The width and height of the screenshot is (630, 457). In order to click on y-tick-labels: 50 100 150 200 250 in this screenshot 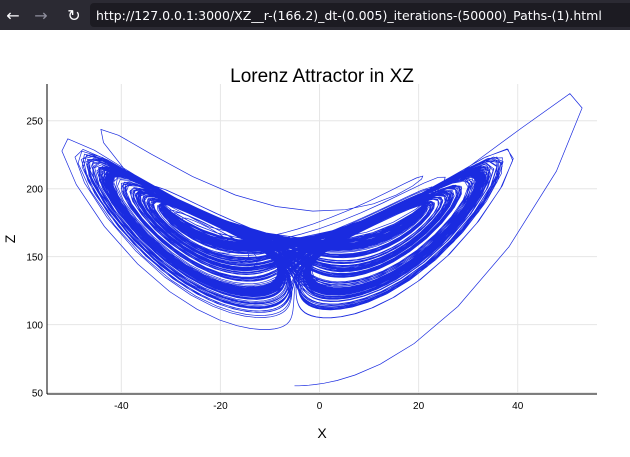, I will do `click(34, 258)`.